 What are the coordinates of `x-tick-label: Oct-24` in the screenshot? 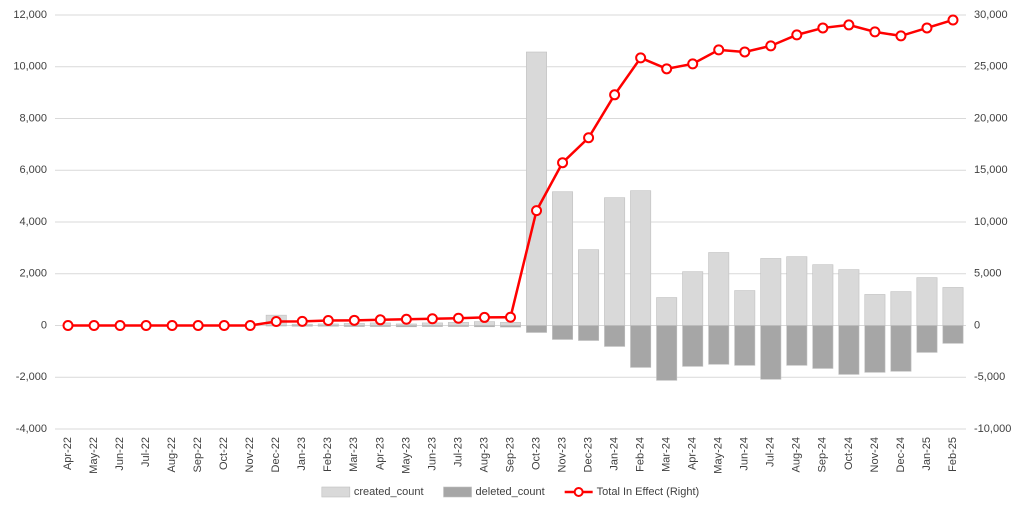 It's located at (849, 453).